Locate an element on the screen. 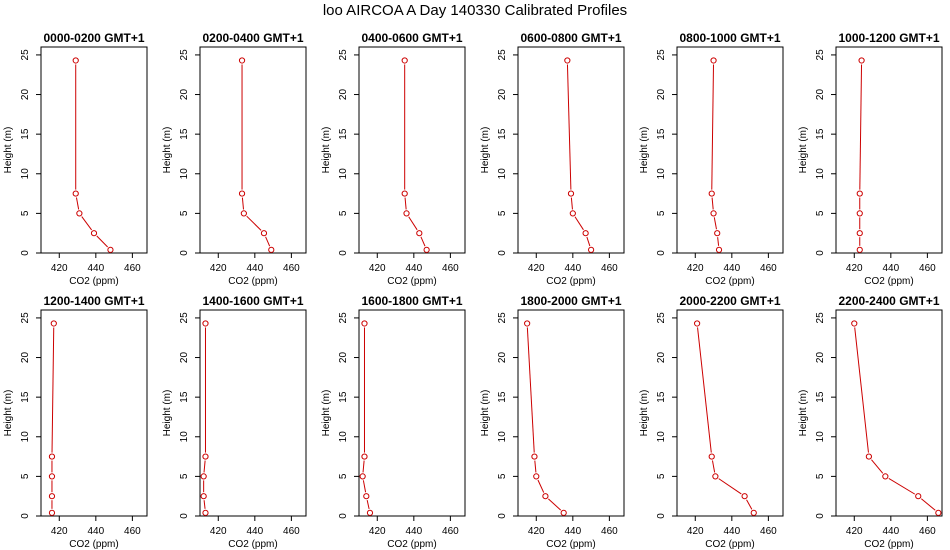 The height and width of the screenshot is (550, 950). panel-title: 1200-1400 GMT+1 is located at coordinates (93, 301).